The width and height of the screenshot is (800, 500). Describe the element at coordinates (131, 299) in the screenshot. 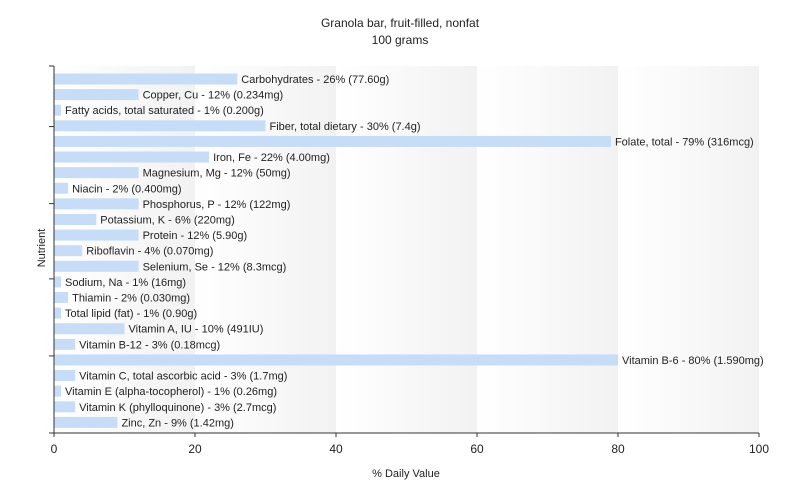

I see `bar-label: Thiamin - 2% (0.030mg)` at that location.